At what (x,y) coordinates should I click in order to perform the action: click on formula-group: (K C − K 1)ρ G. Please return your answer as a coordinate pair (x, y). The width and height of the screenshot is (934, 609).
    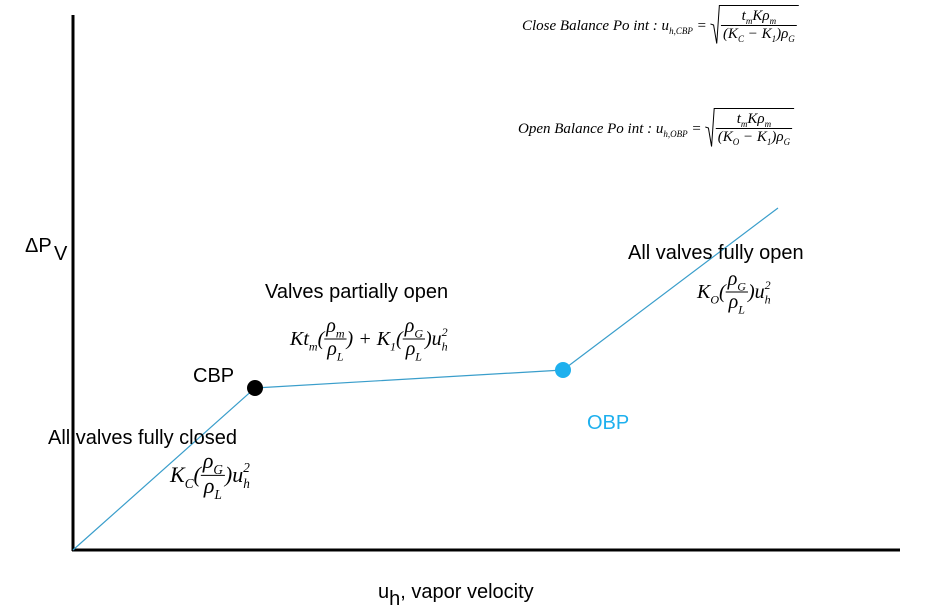
    Looking at the image, I should click on (759, 35).